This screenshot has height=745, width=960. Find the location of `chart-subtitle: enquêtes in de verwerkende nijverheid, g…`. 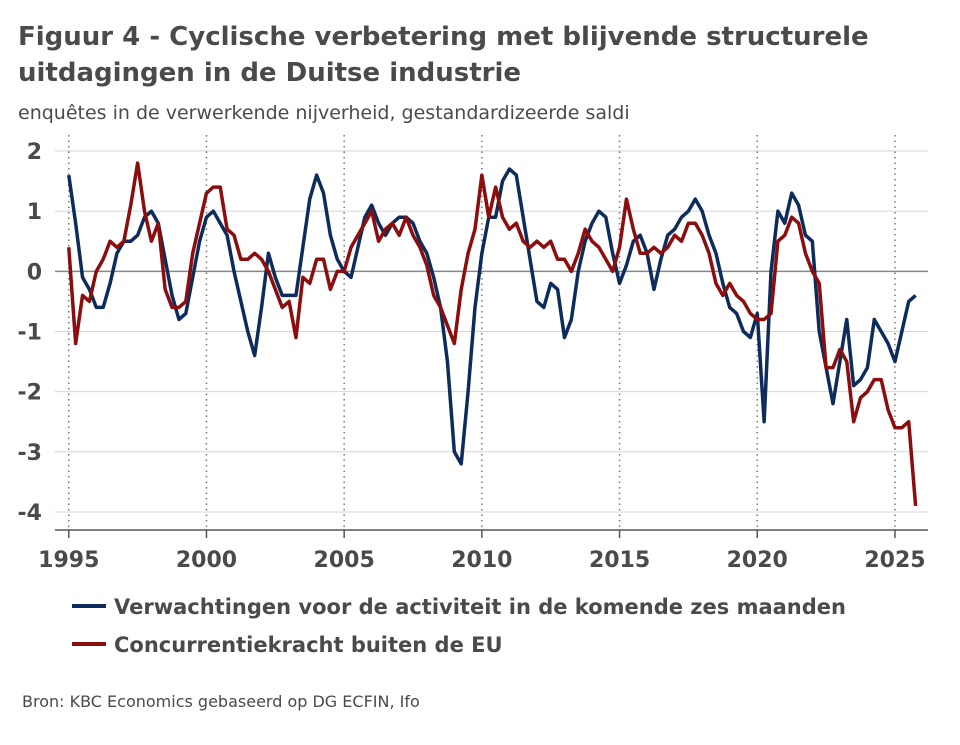

chart-subtitle: enquêtes in de verwerkende nijverheid, g… is located at coordinates (324, 113).